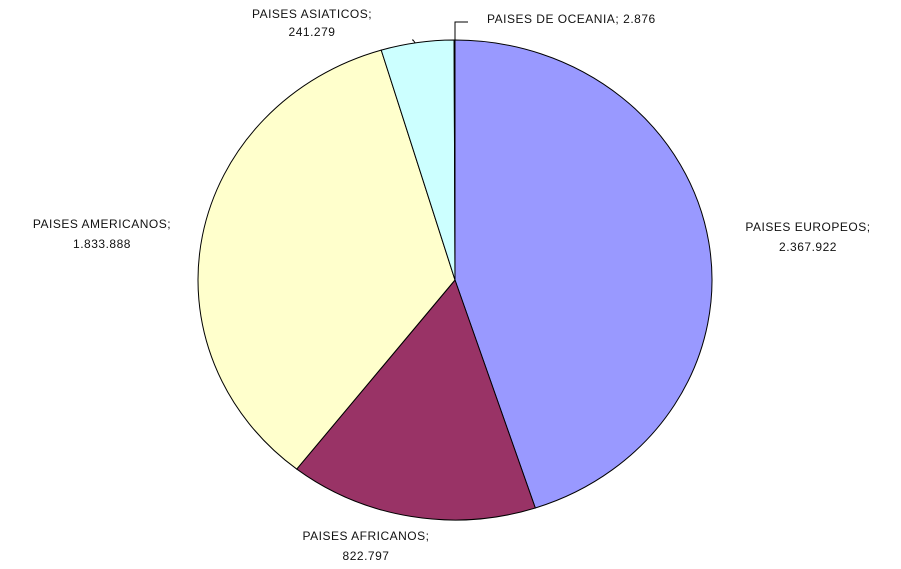  What do you see at coordinates (808, 247) in the screenshot?
I see `slice-value: 2.367.922` at bounding box center [808, 247].